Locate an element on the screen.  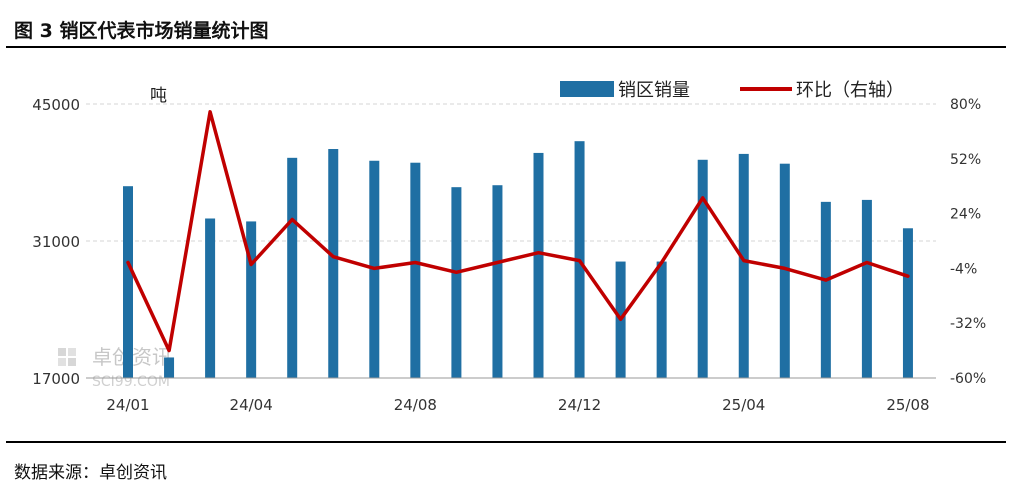
x-tick-label: 24/08 is located at coordinates (415, 405).